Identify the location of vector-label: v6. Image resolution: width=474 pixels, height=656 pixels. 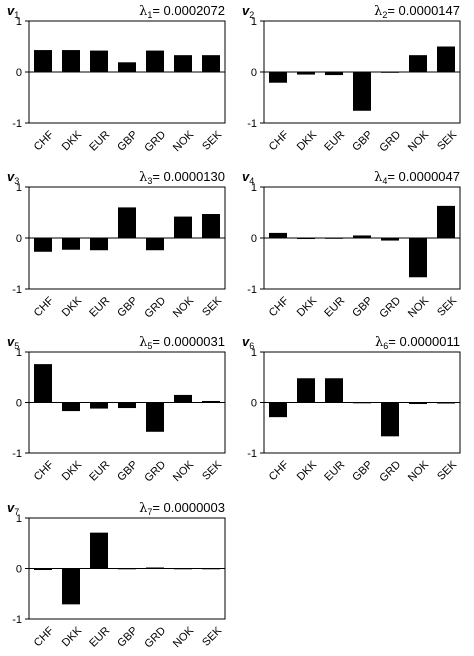
(248, 342).